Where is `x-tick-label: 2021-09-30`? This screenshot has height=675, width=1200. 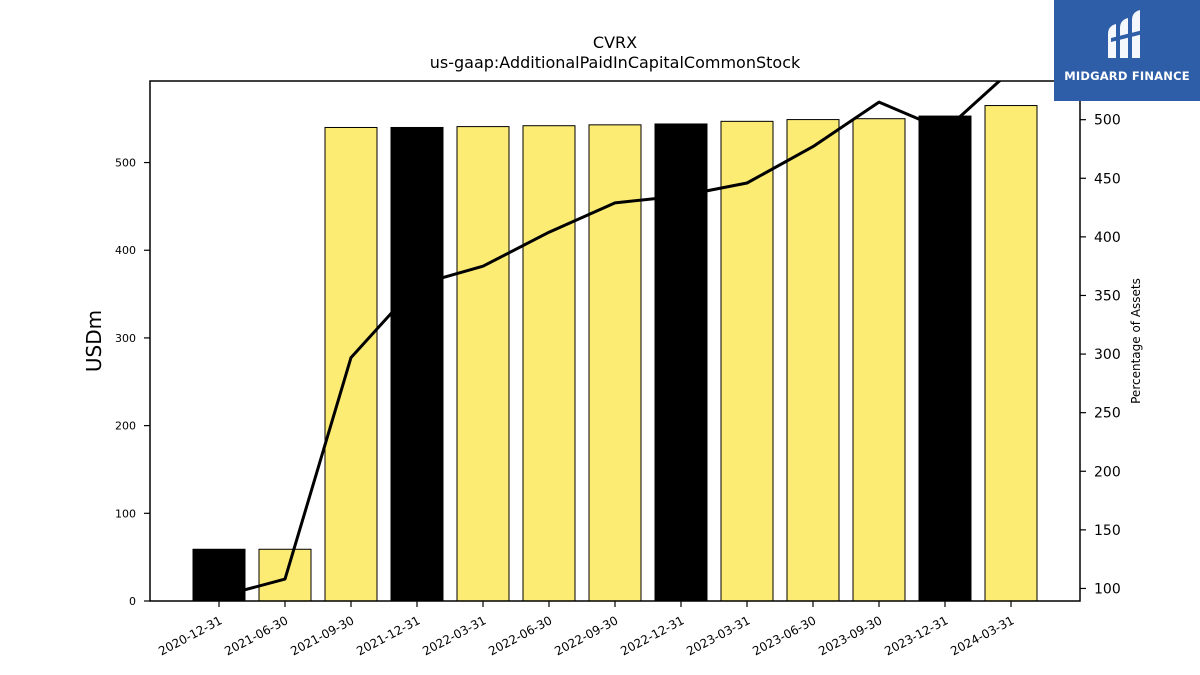
x-tick-label: 2021-09-30 is located at coordinates (322, 635).